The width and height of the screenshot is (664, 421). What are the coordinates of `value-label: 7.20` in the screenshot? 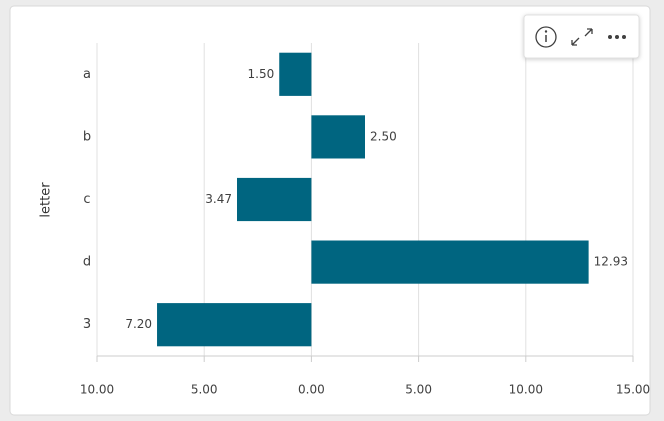 It's located at (138, 324).